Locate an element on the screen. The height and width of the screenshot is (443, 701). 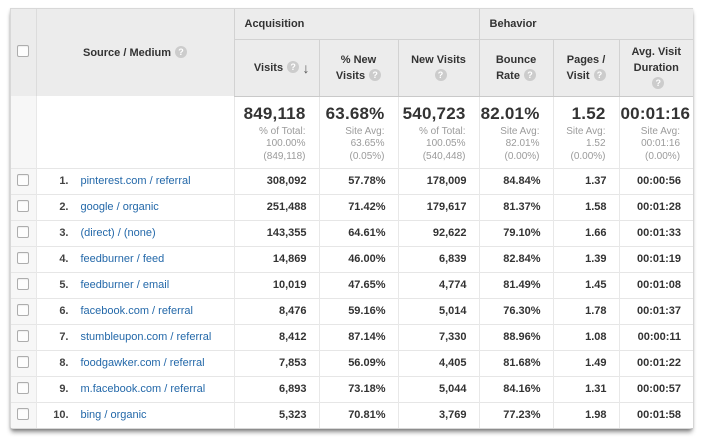
visits-label: Visits is located at coordinates (268, 67).